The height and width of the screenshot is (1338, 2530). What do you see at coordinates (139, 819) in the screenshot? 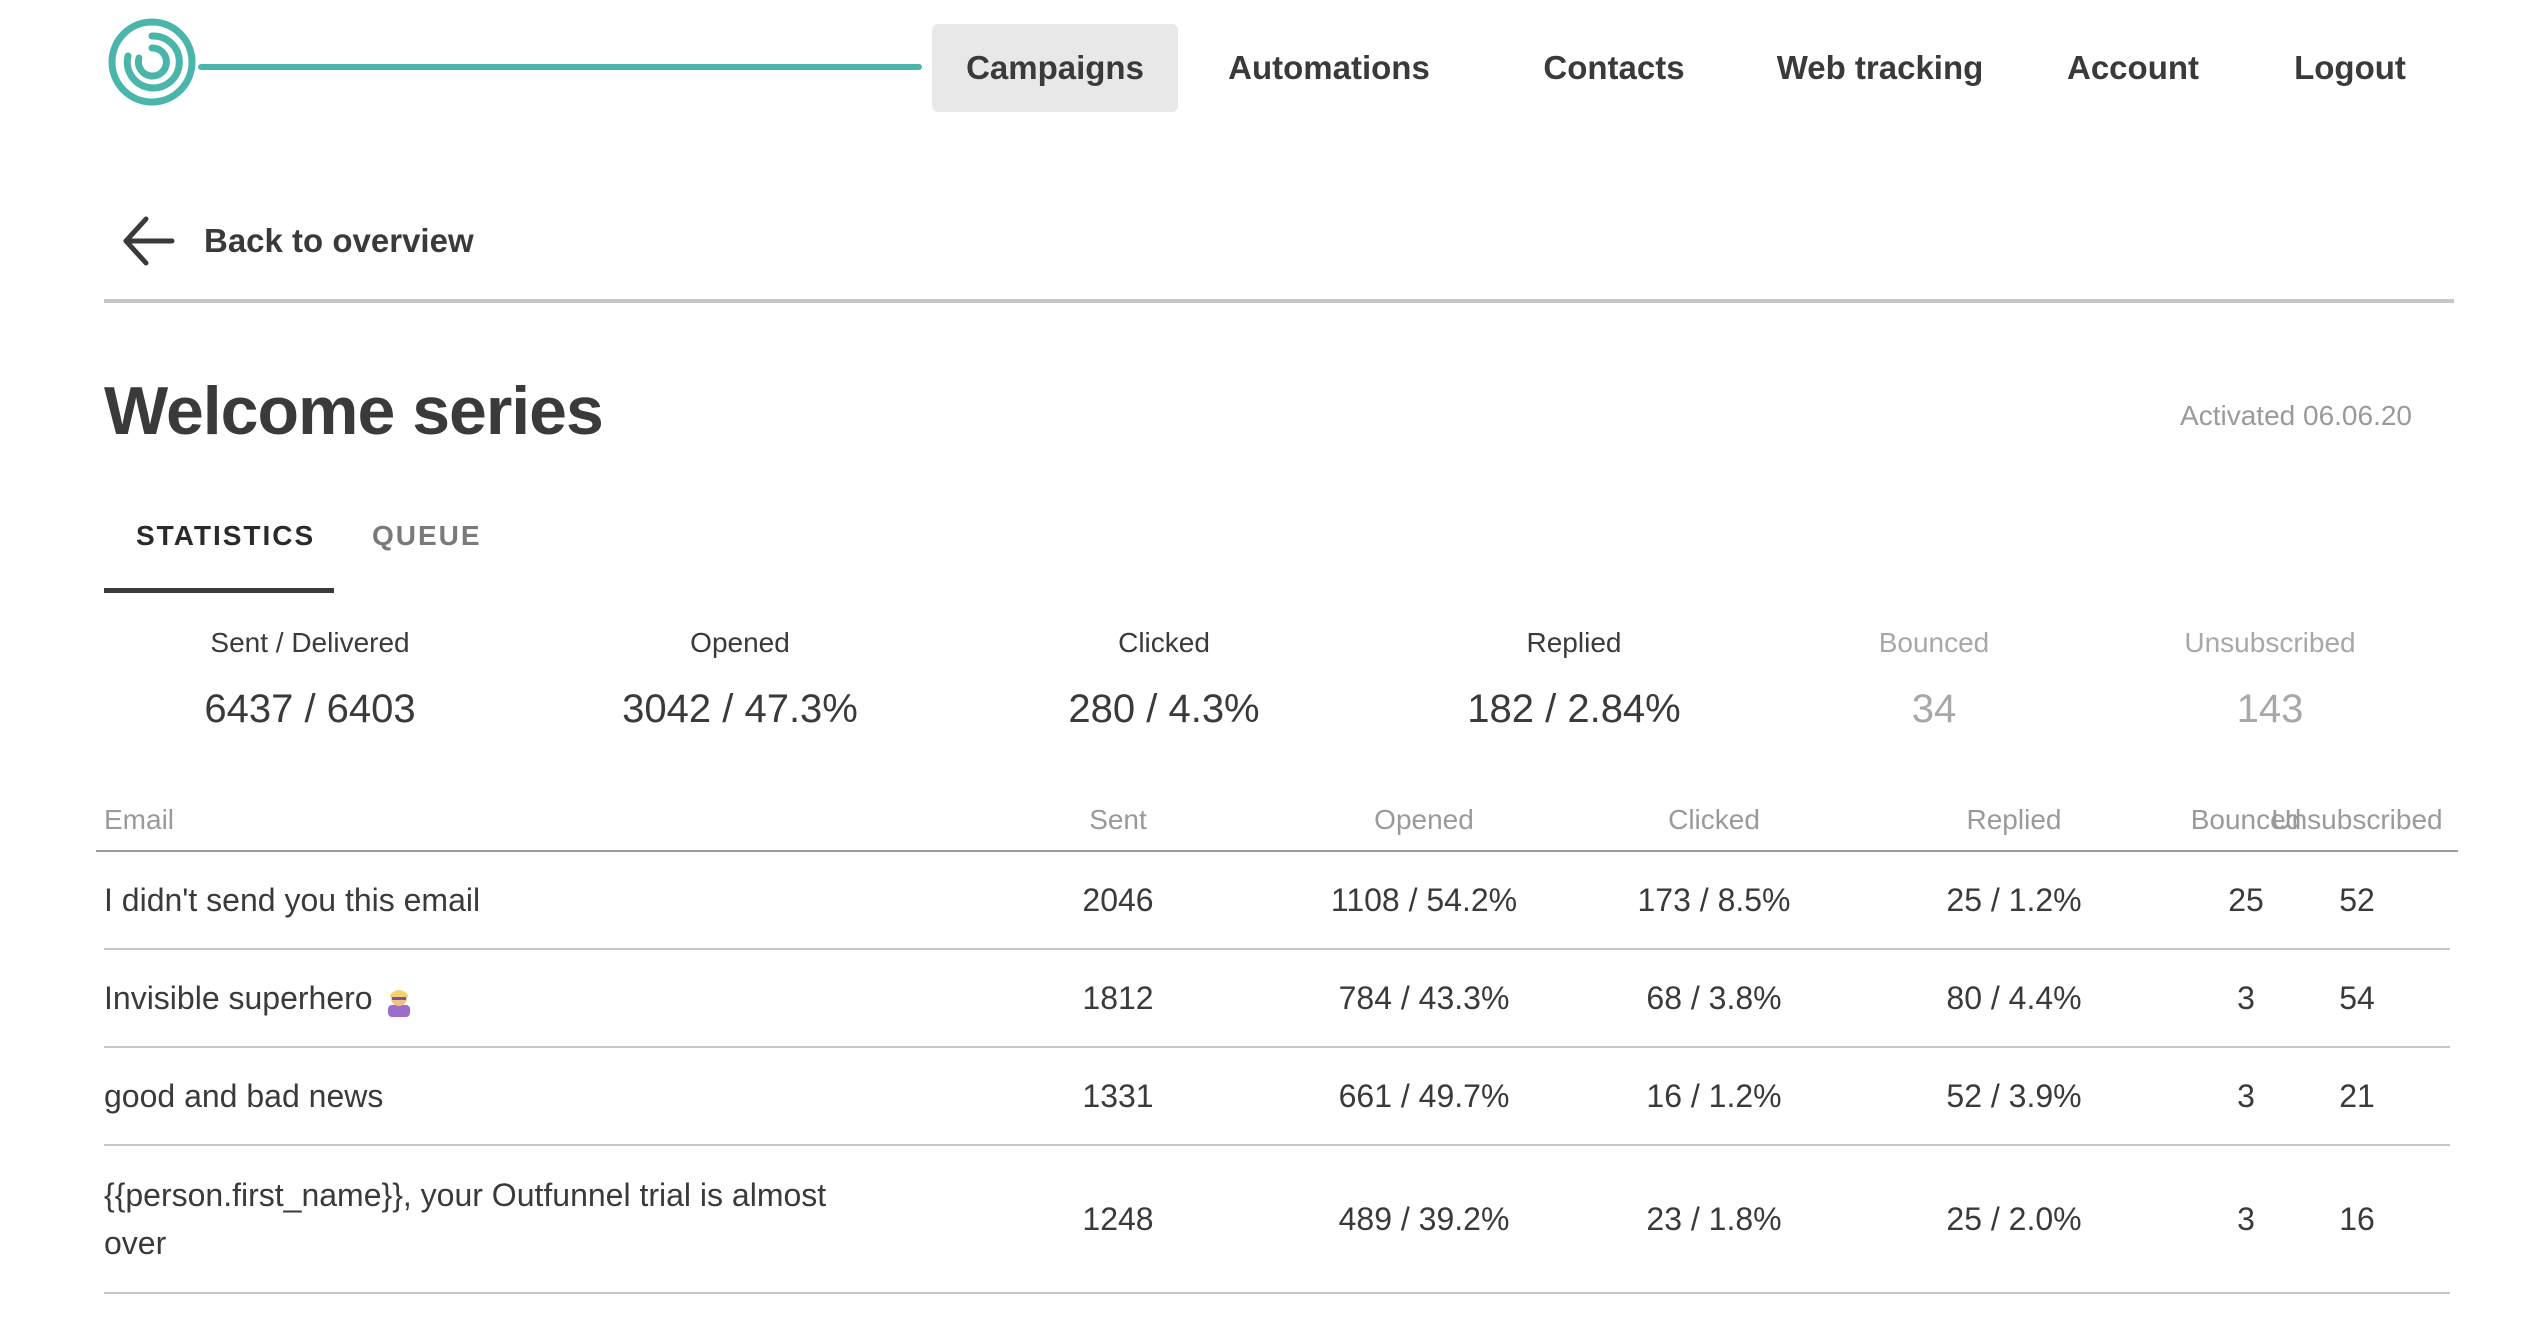
I see `column-header-email: Email` at bounding box center [139, 819].